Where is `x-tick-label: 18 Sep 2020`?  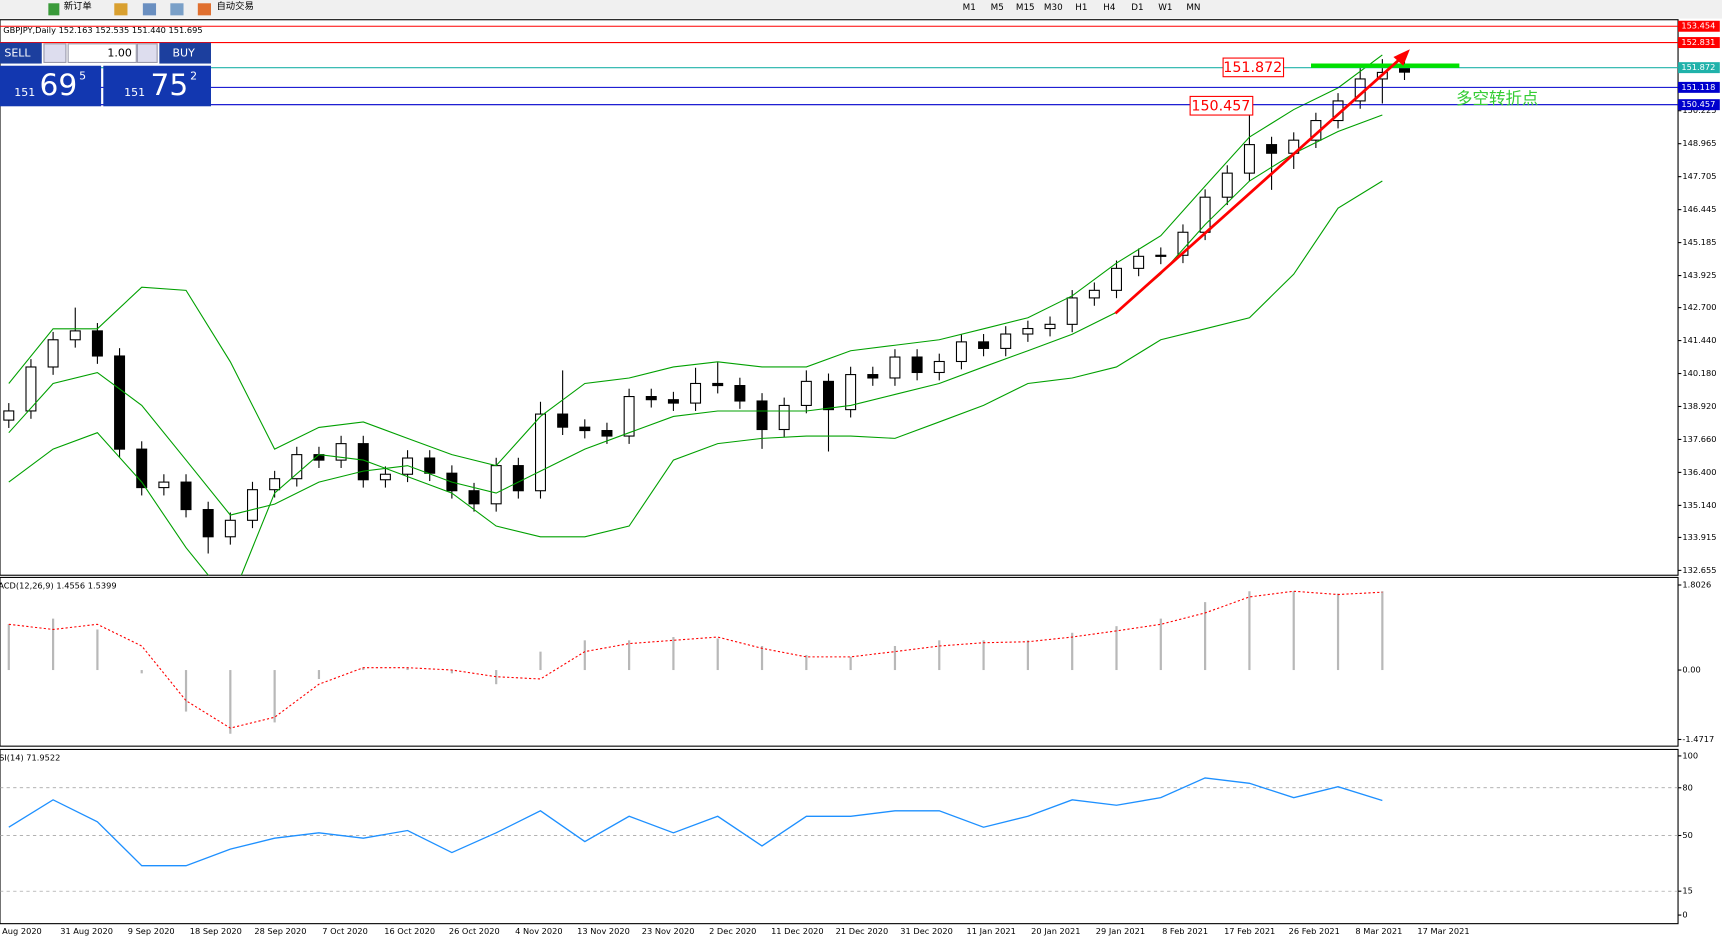
x-tick-label: 18 Sep 2020 is located at coordinates (216, 931).